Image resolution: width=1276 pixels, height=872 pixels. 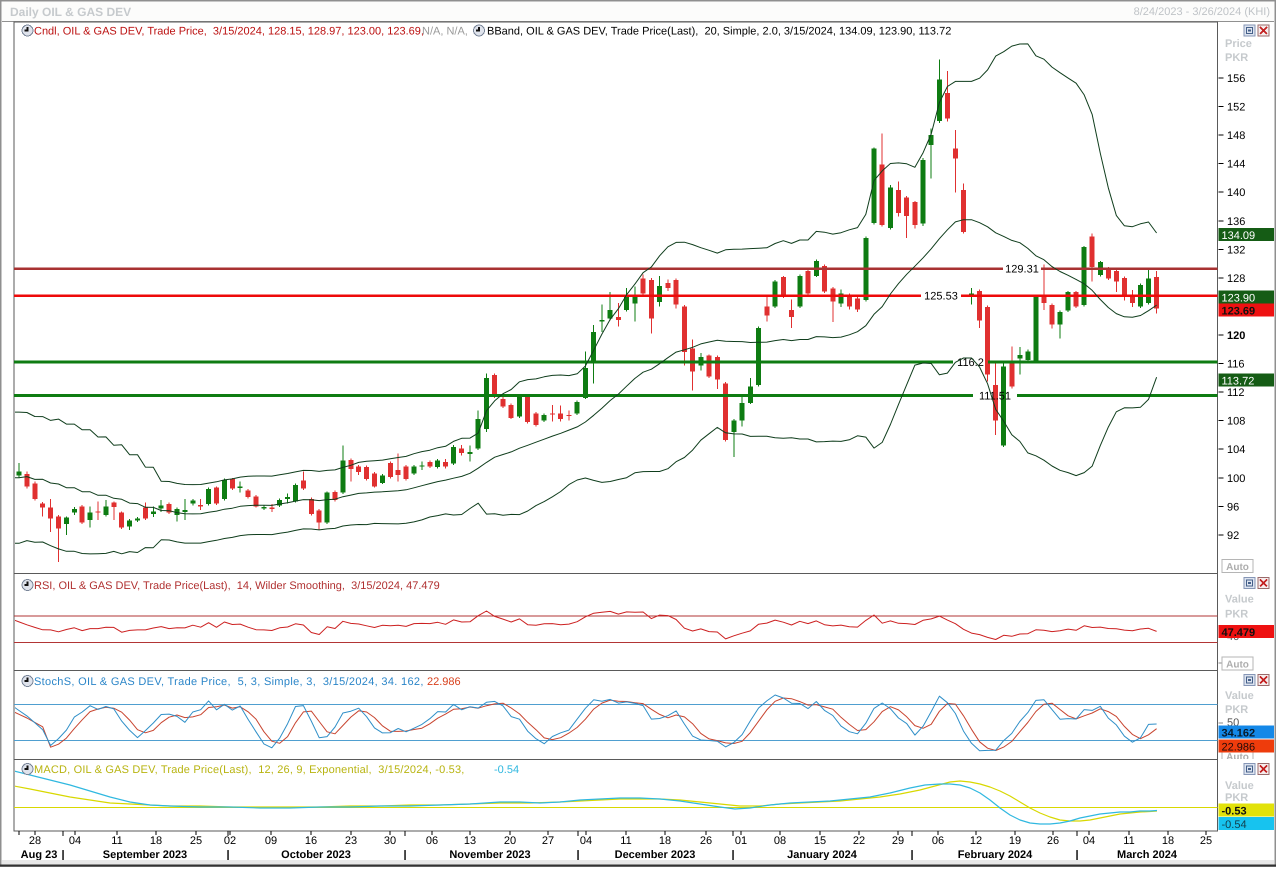 What do you see at coordinates (1239, 734) in the screenshot?
I see `svg-text: 34.162` at bounding box center [1239, 734].